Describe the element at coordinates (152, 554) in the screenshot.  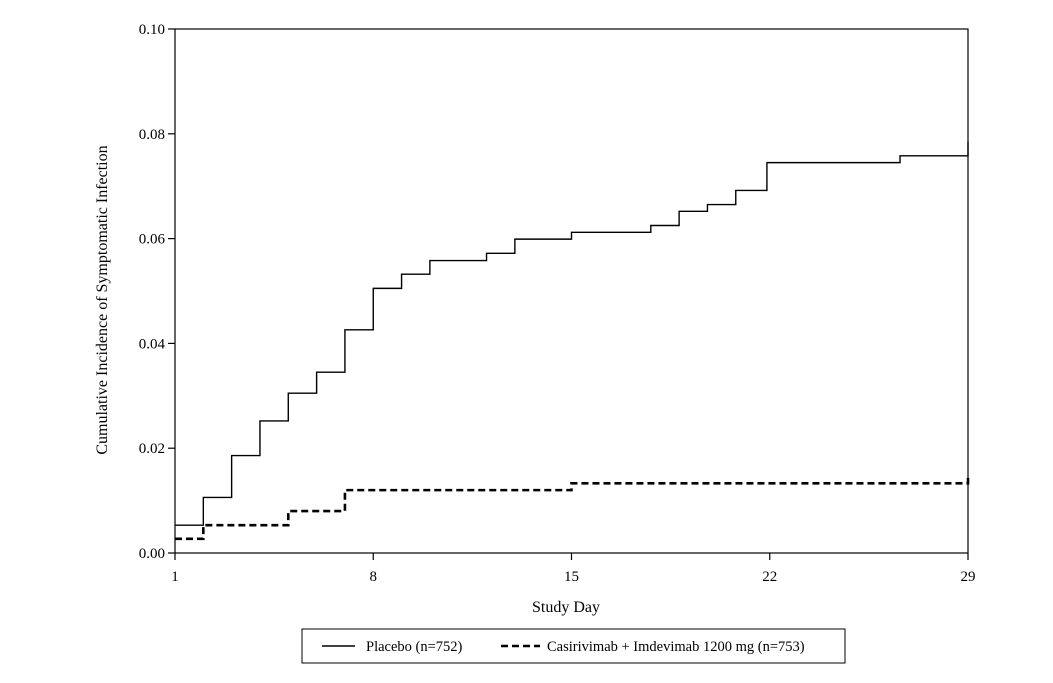
I see `y-tick-label: 0.00` at that location.